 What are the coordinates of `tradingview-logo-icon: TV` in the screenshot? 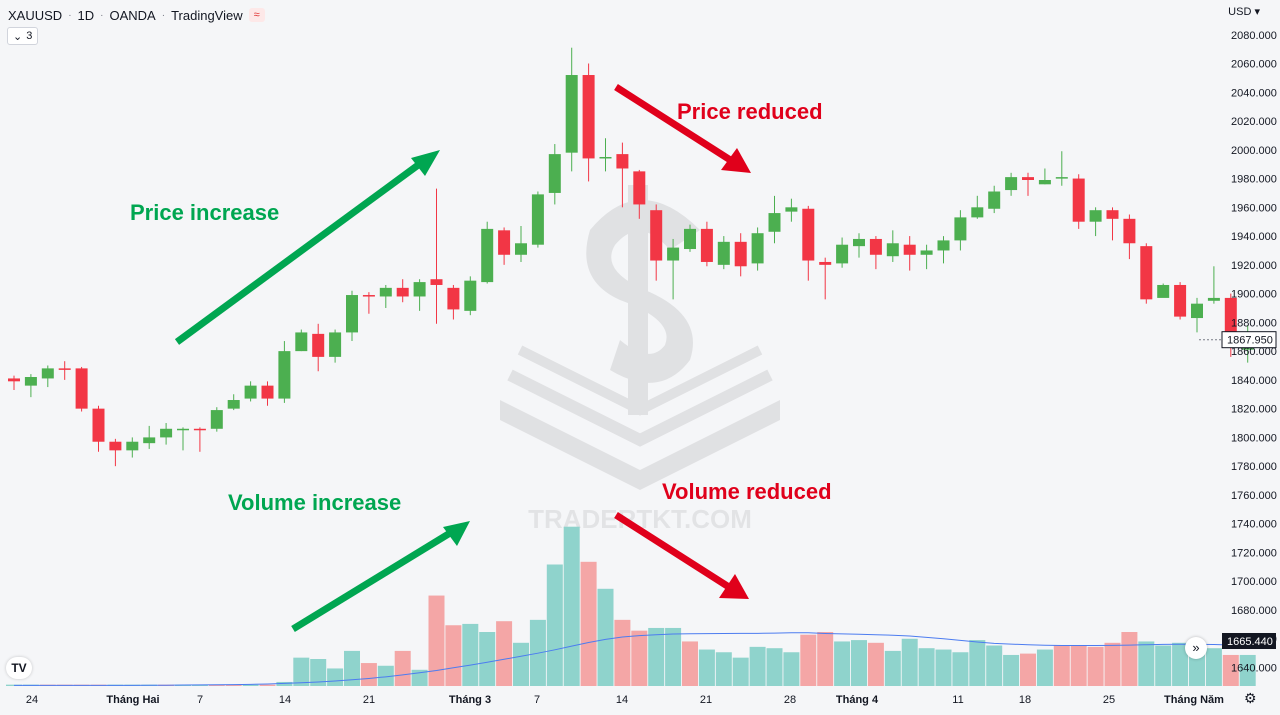 It's located at (19, 668).